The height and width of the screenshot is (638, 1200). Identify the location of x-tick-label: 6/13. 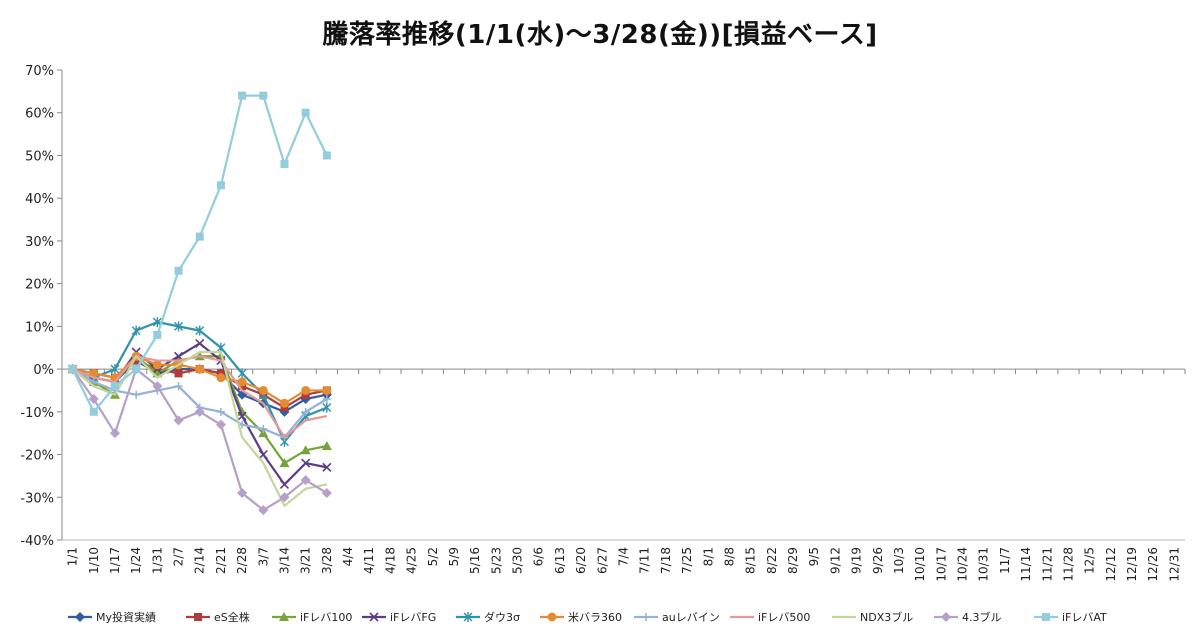
(560, 560).